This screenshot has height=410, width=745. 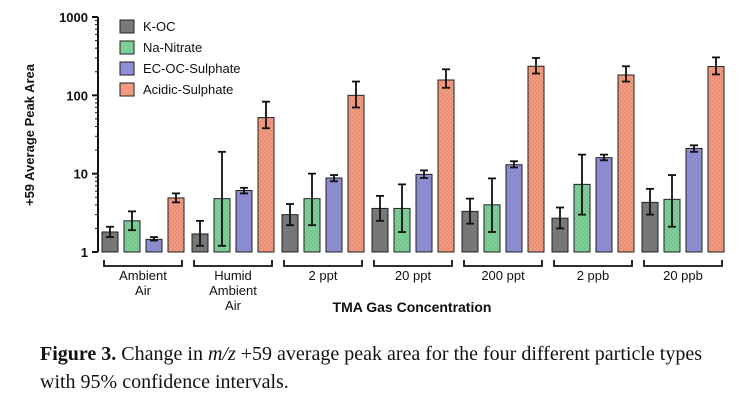 What do you see at coordinates (78, 354) in the screenshot?
I see `figure-label: Figure 3.` at bounding box center [78, 354].